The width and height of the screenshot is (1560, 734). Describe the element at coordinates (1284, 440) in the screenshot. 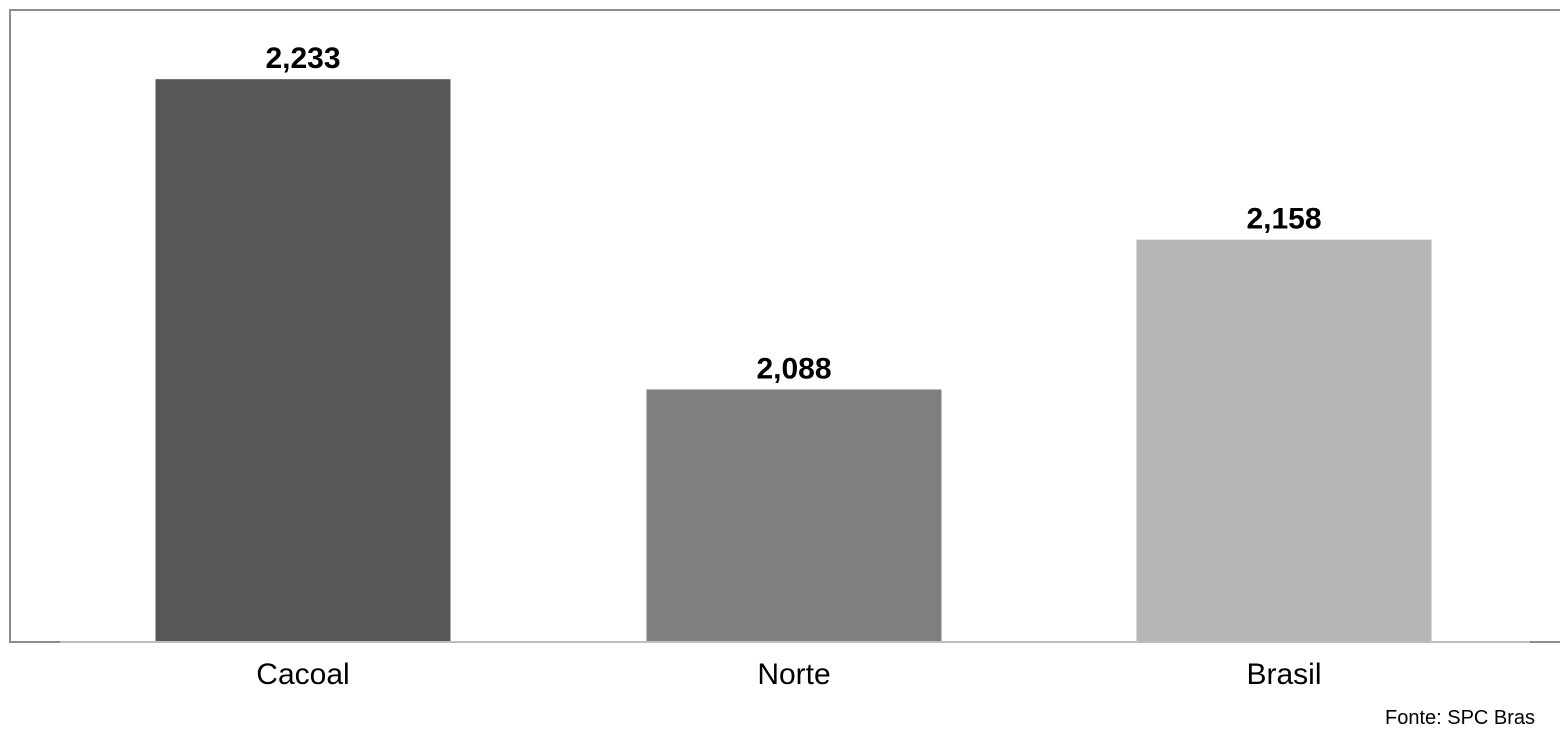

I see `bar-brasil` at that location.